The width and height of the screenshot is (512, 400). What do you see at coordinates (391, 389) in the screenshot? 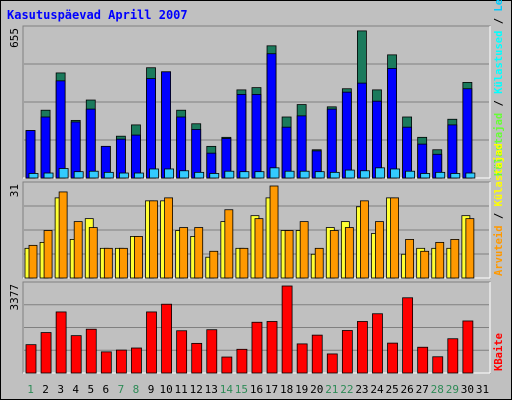
I see `x-tick-label: 25` at bounding box center [391, 389].